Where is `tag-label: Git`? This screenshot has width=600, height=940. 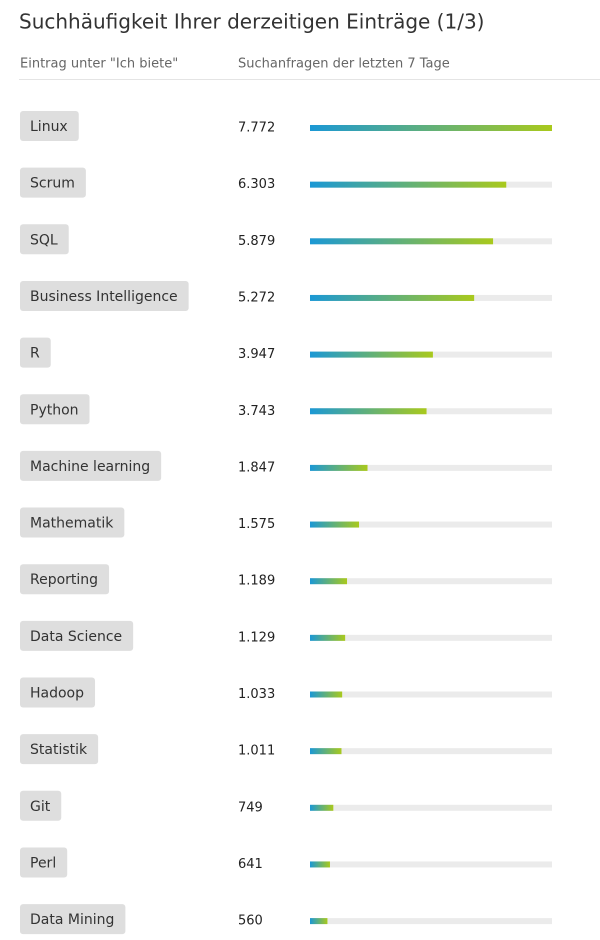
tag-label: Git is located at coordinates (40, 807).